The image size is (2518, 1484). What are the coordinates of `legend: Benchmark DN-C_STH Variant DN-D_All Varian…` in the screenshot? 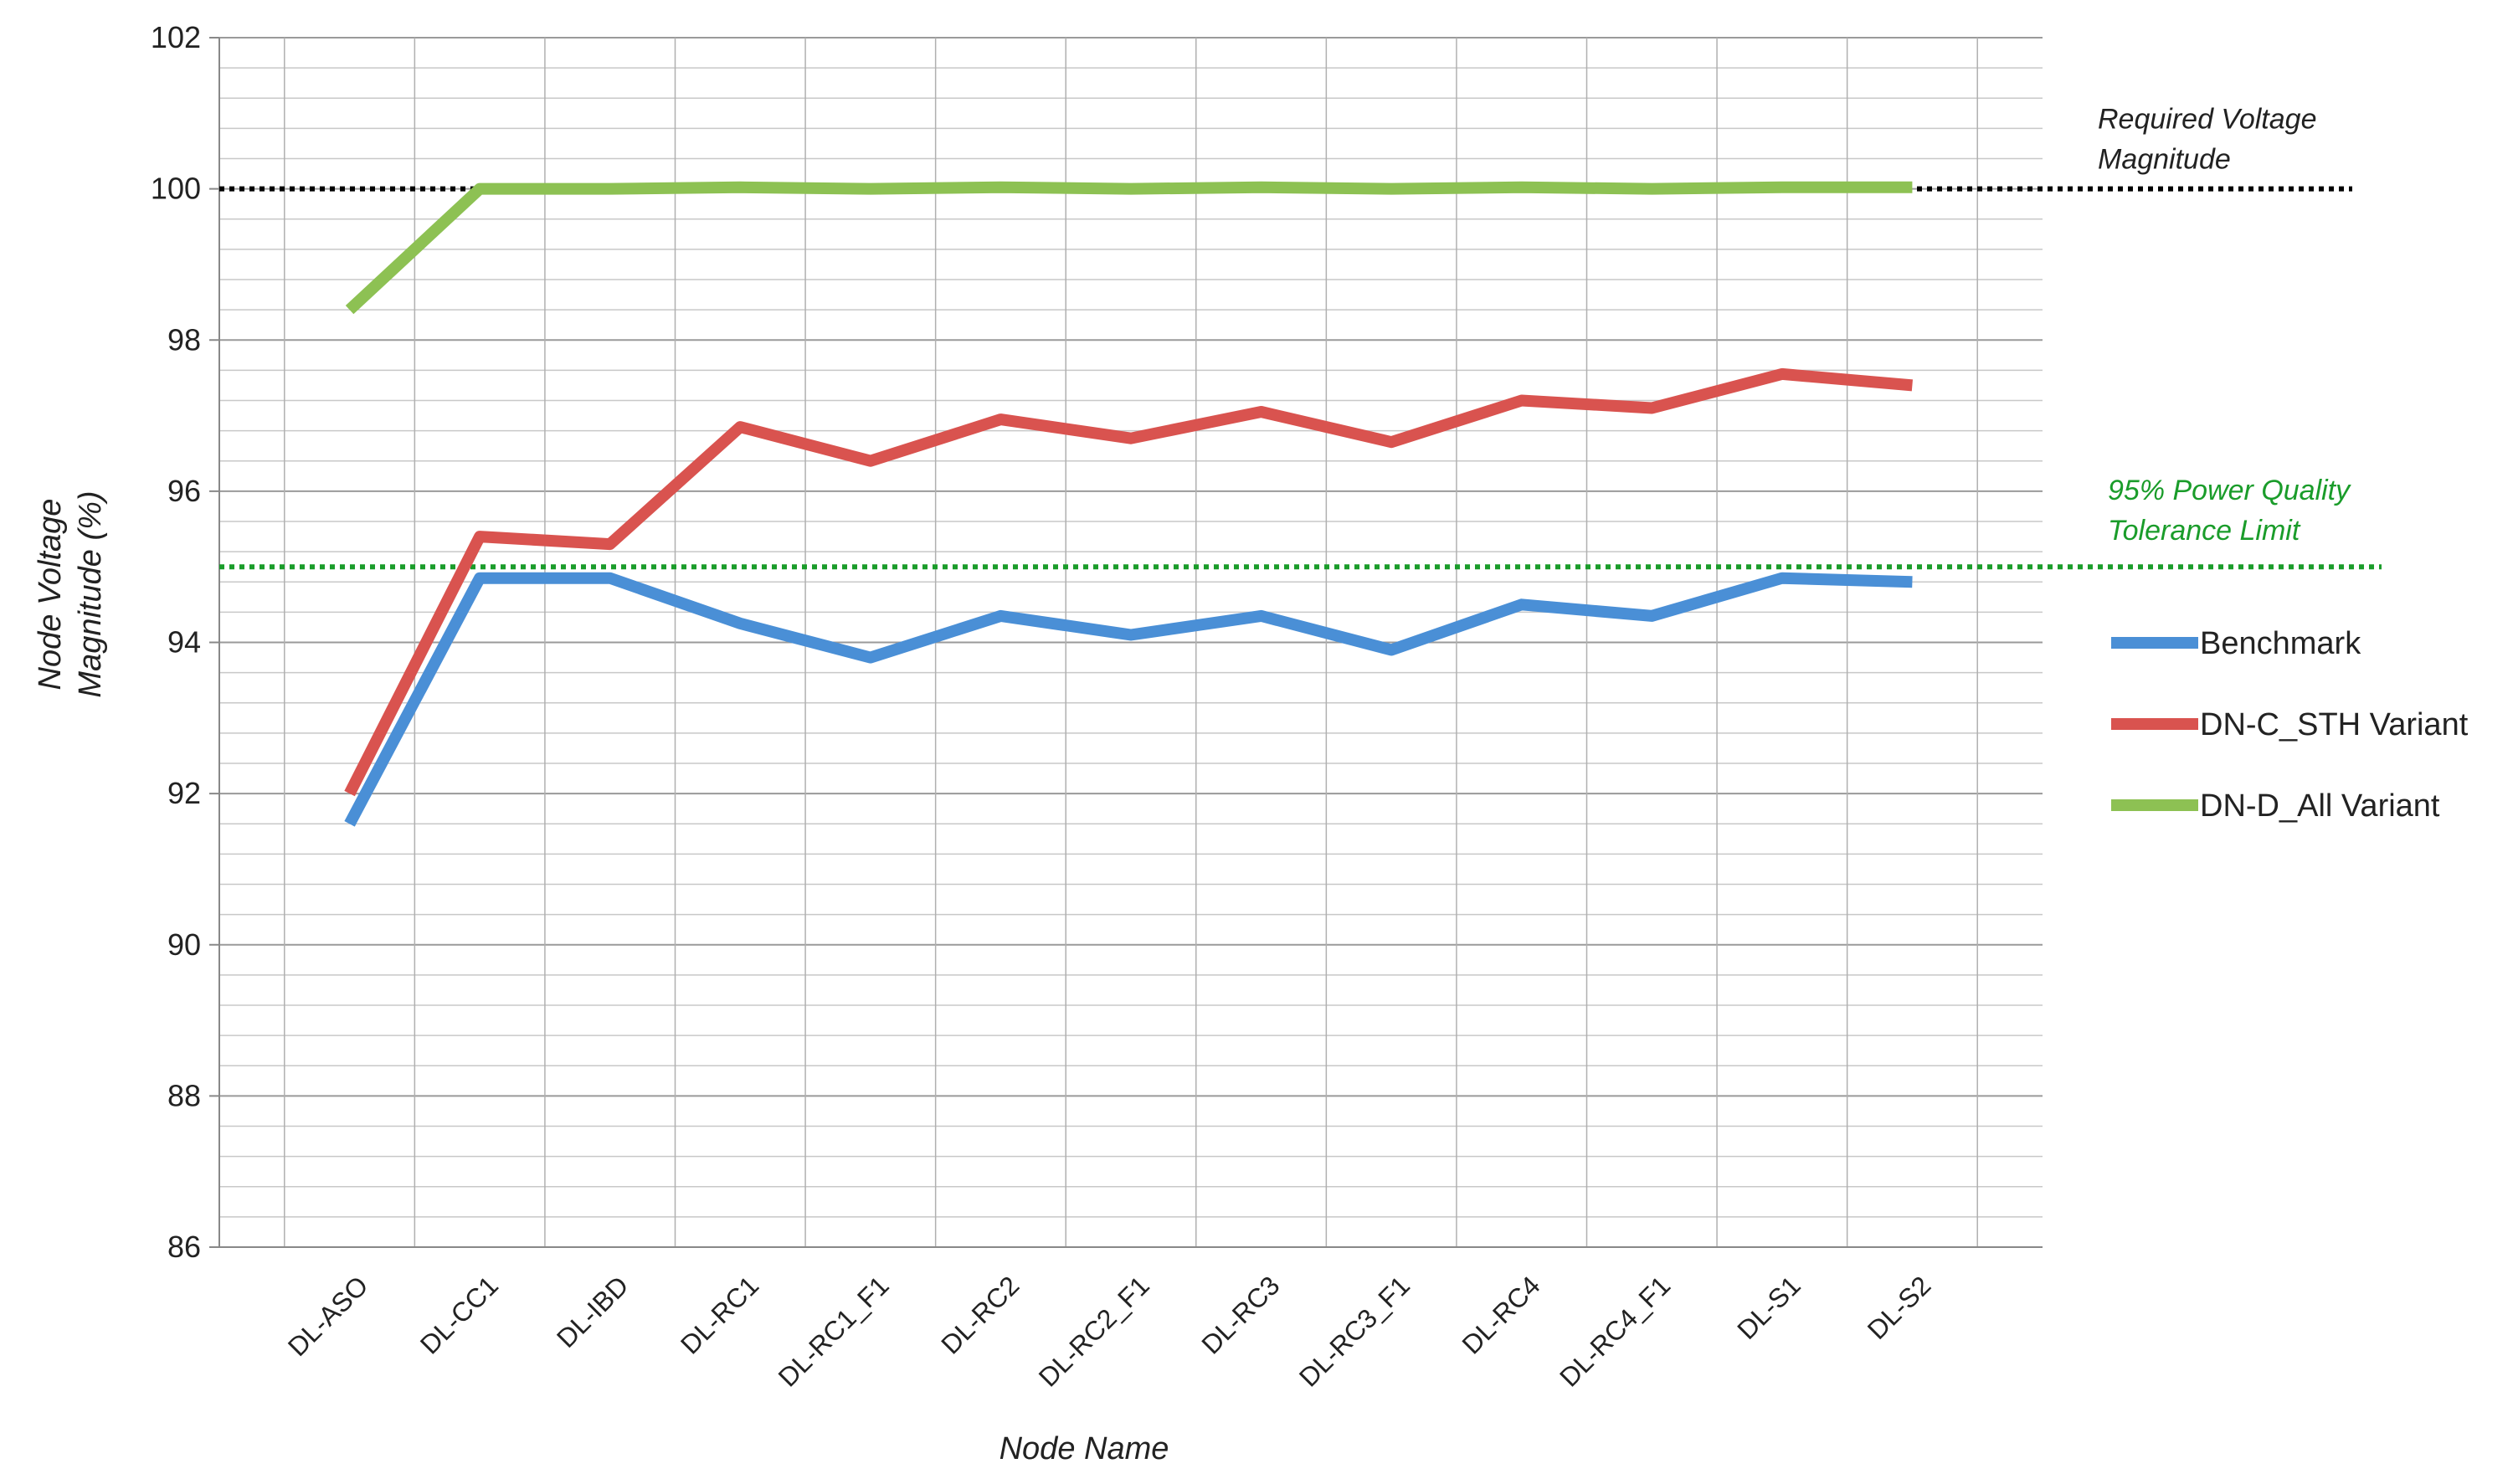 It's located at (2290, 725).